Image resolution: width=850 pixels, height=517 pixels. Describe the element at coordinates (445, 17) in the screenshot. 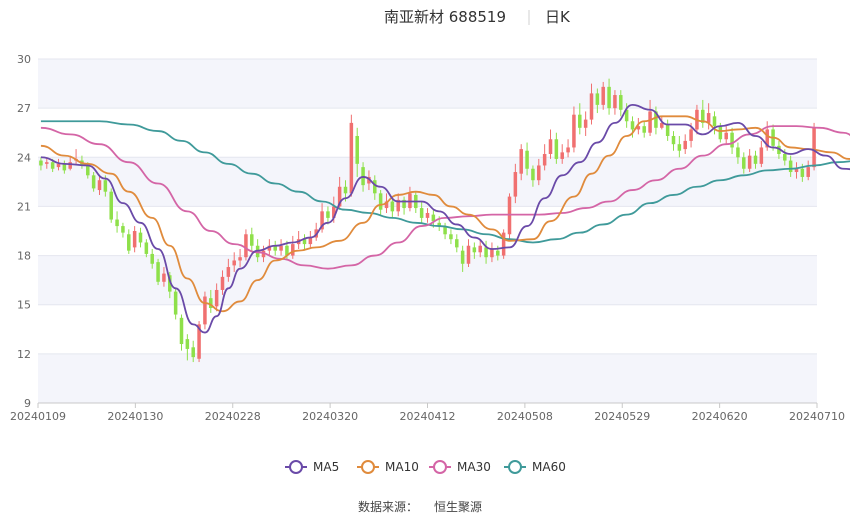

I see `chart-title: 南亚新材 688519` at that location.